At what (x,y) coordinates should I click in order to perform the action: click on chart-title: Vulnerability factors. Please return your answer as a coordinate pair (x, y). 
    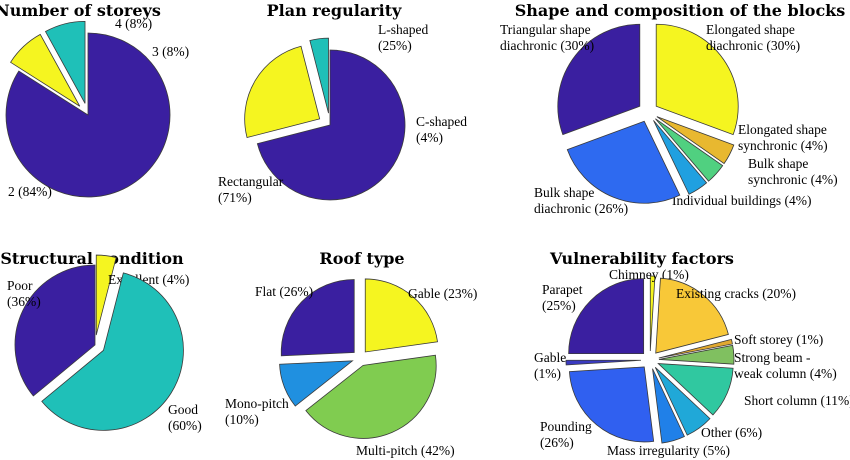
    Looking at the image, I should click on (641, 258).